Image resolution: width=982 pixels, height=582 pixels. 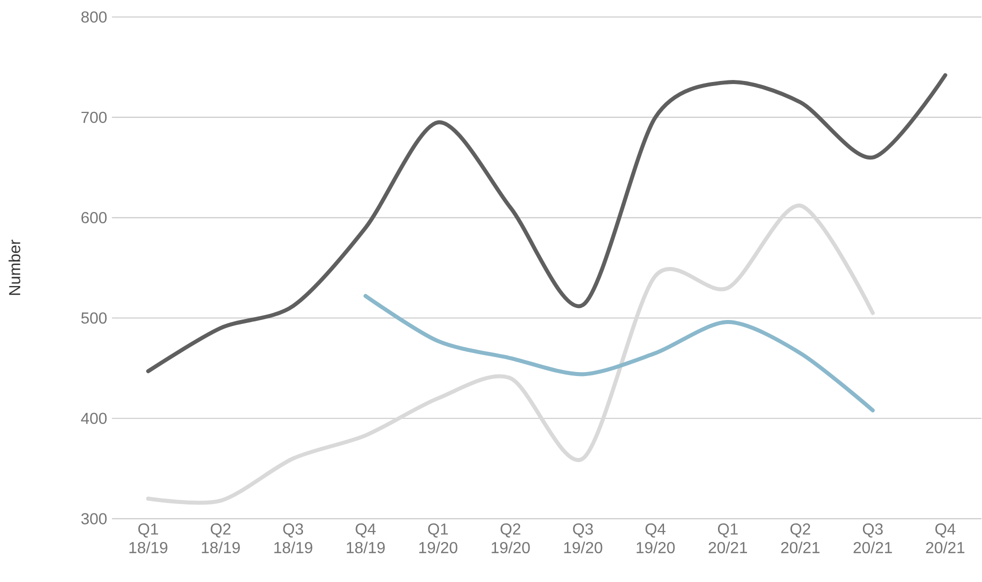 What do you see at coordinates (511, 539) in the screenshot?
I see `x-tick-label: Q2 19/20` at bounding box center [511, 539].